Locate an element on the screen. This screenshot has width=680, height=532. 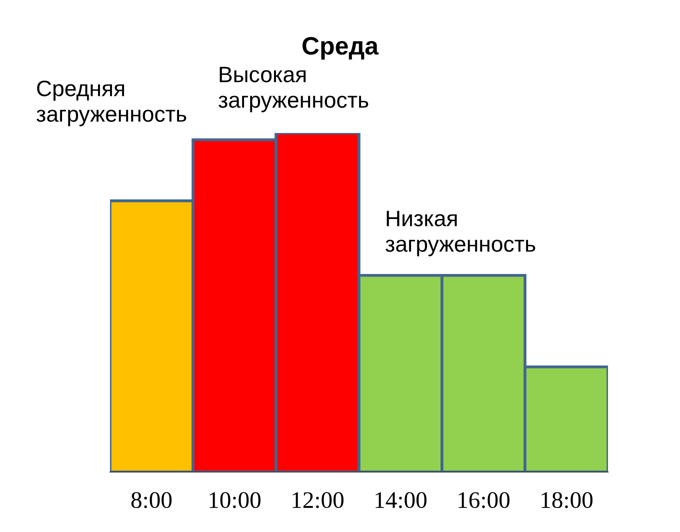
x-tick-label: 10:00 is located at coordinates (235, 500).